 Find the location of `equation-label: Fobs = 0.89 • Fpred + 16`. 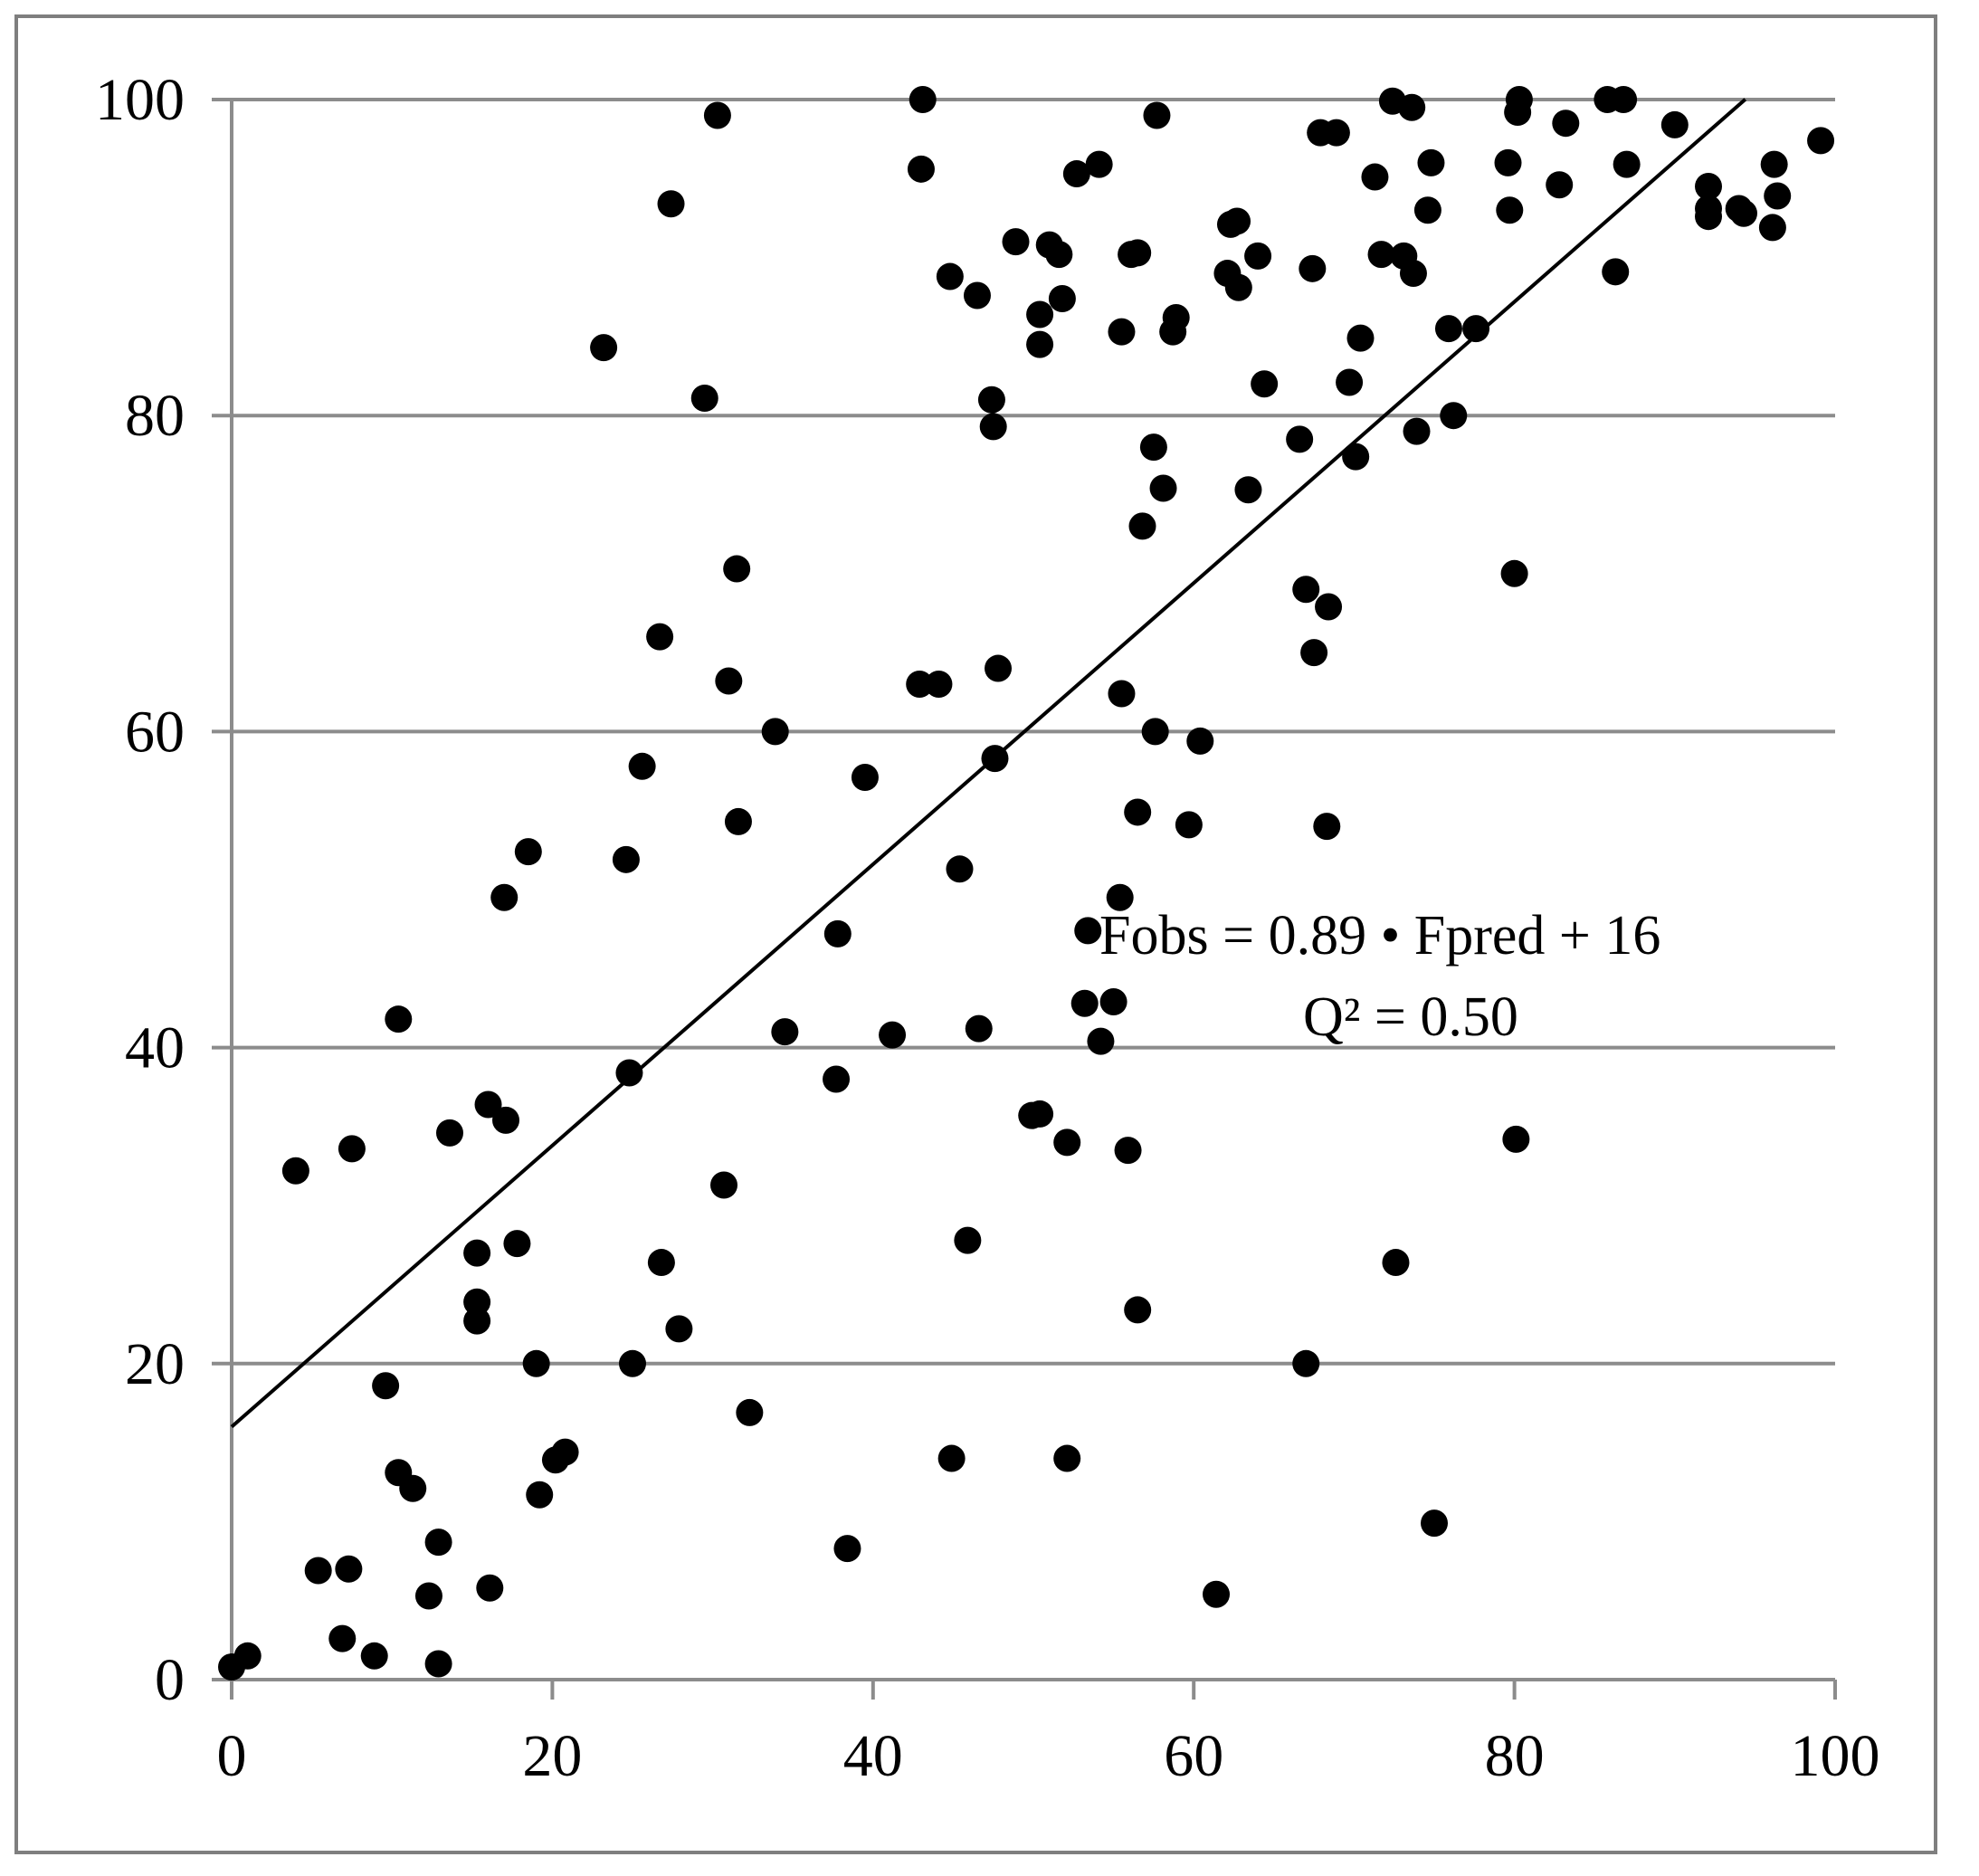

equation-label: Fobs = 0.89 • Fpred + 16 is located at coordinates (1379, 936).